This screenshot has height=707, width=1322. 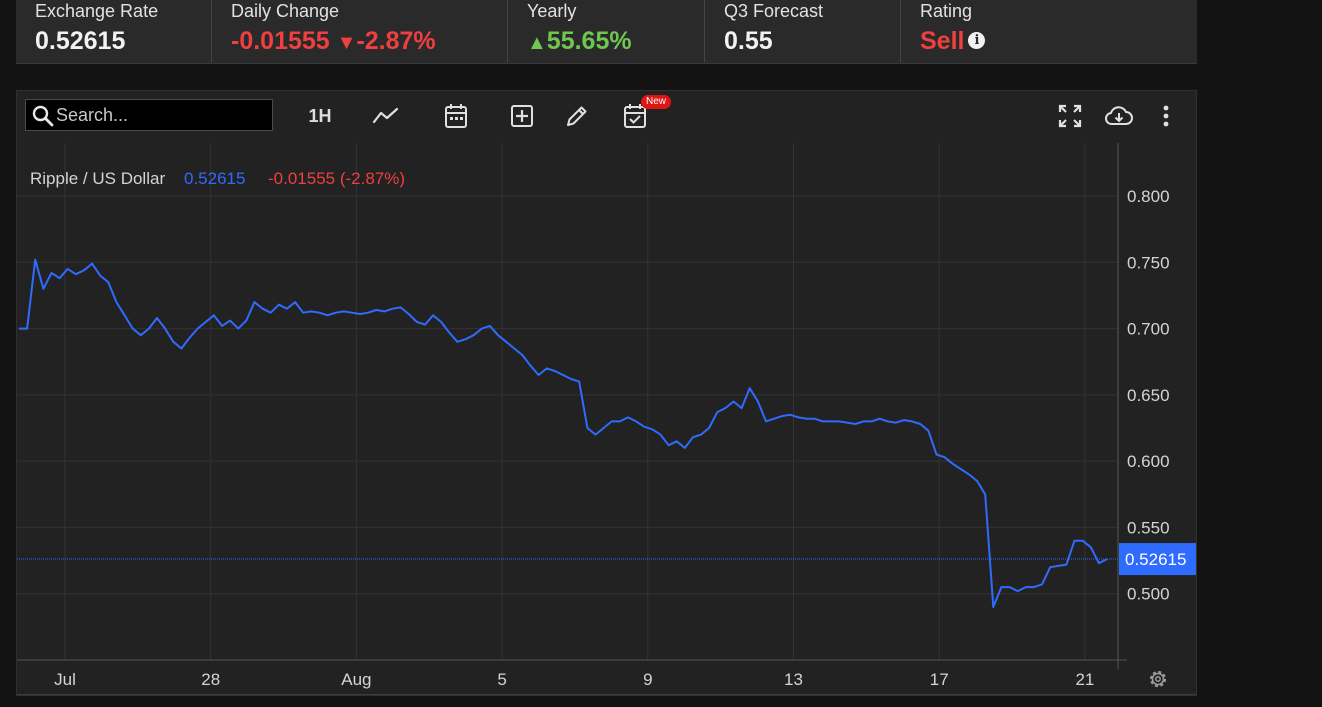 I want to click on down-arrow-icon: ▼, so click(x=346, y=43).